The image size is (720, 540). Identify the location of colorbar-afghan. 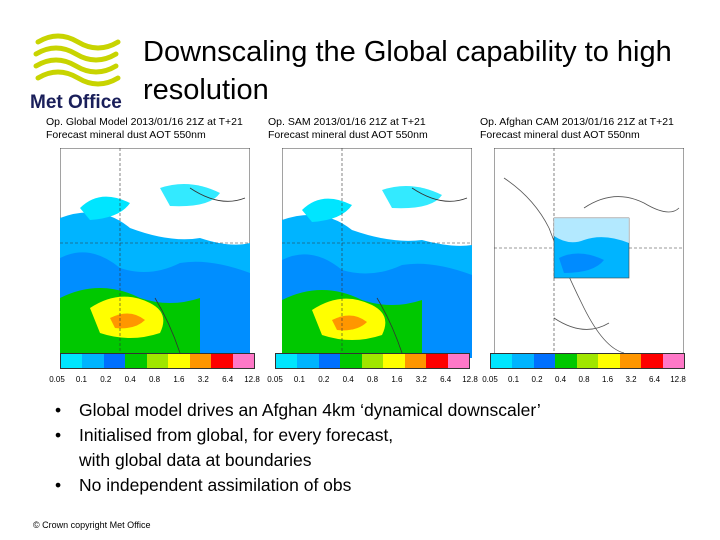
(587, 361).